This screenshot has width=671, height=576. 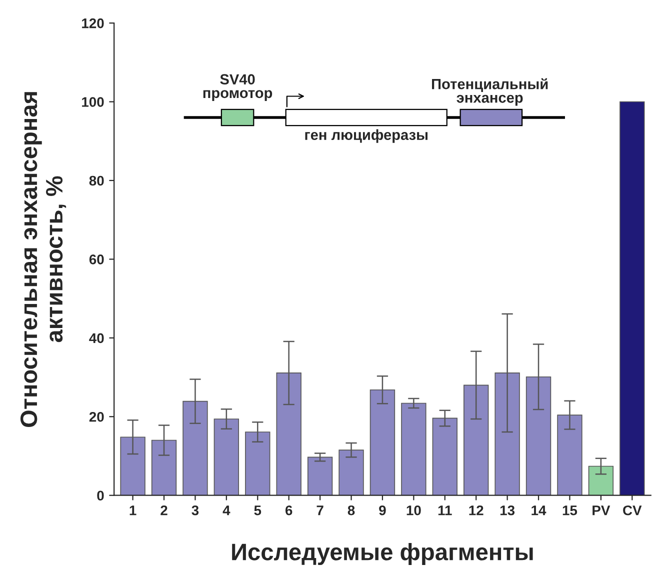 I want to click on x-tick-label: 12, so click(x=476, y=510).